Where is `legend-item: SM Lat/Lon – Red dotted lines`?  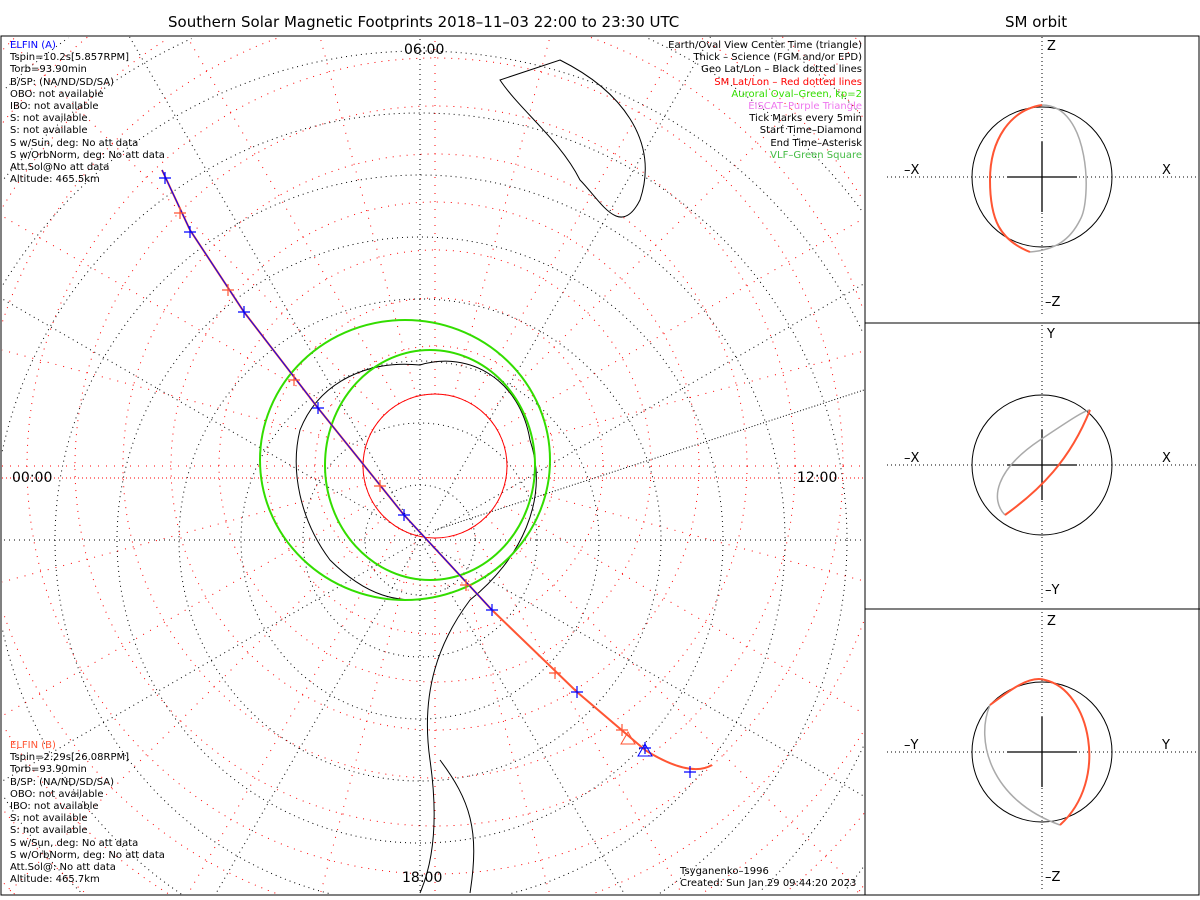 legend-item: SM Lat/Lon – Red dotted lines is located at coordinates (788, 82).